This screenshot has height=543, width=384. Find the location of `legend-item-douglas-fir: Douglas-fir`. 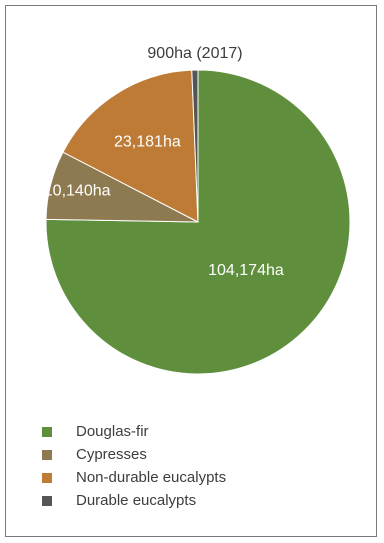

legend-item-douglas-fir: Douglas-fir is located at coordinates (134, 431).